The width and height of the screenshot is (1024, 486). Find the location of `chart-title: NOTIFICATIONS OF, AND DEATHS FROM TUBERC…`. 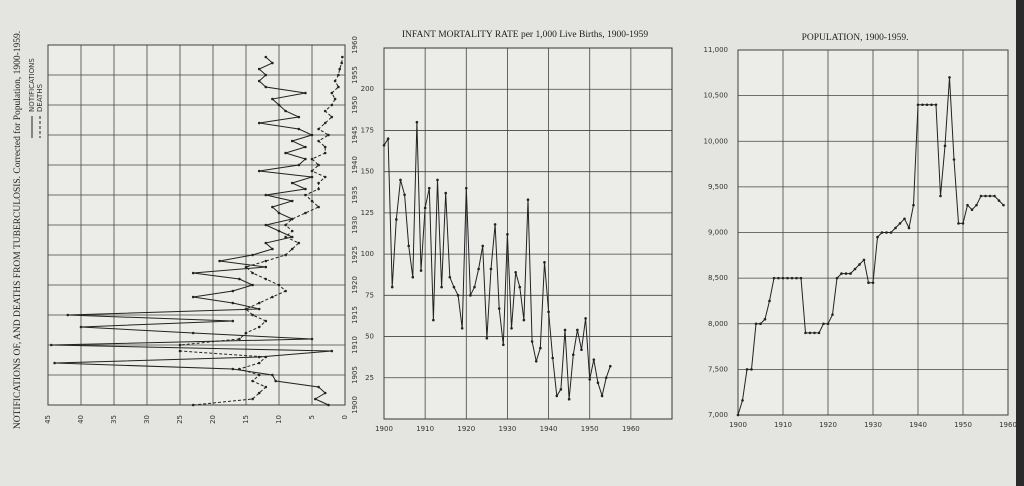

chart-title: NOTIFICATIONS OF, AND DEATHS FROM TUBERC… is located at coordinates (17, 230).